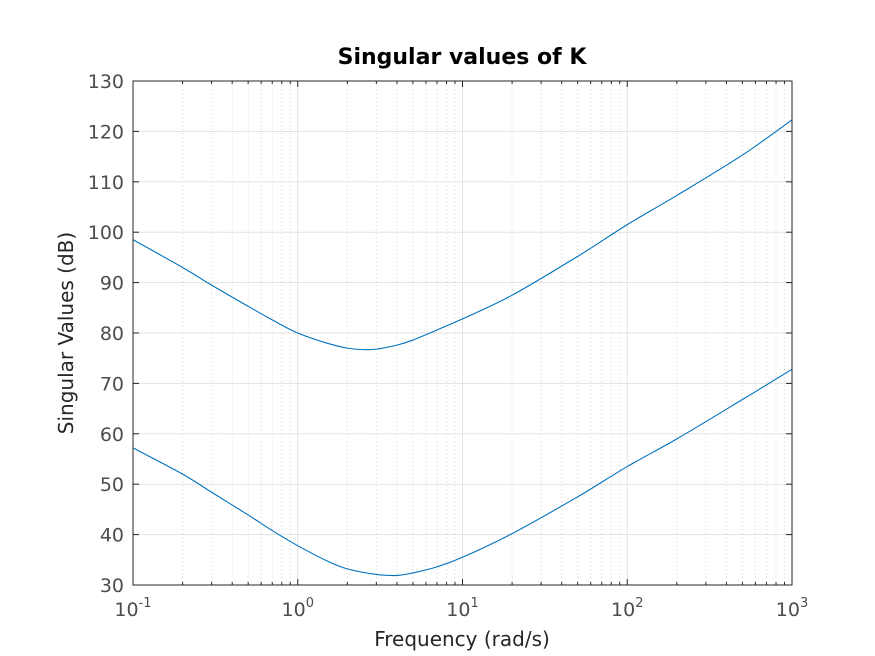  What do you see at coordinates (463, 57) in the screenshot?
I see `chart-title: Singular values of K` at bounding box center [463, 57].